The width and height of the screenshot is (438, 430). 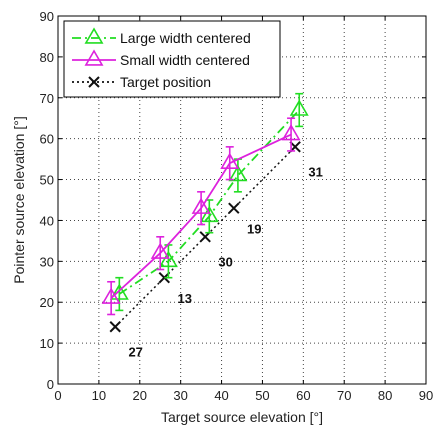 What do you see at coordinates (165, 82) in the screenshot?
I see `legend-label: Target position` at bounding box center [165, 82].